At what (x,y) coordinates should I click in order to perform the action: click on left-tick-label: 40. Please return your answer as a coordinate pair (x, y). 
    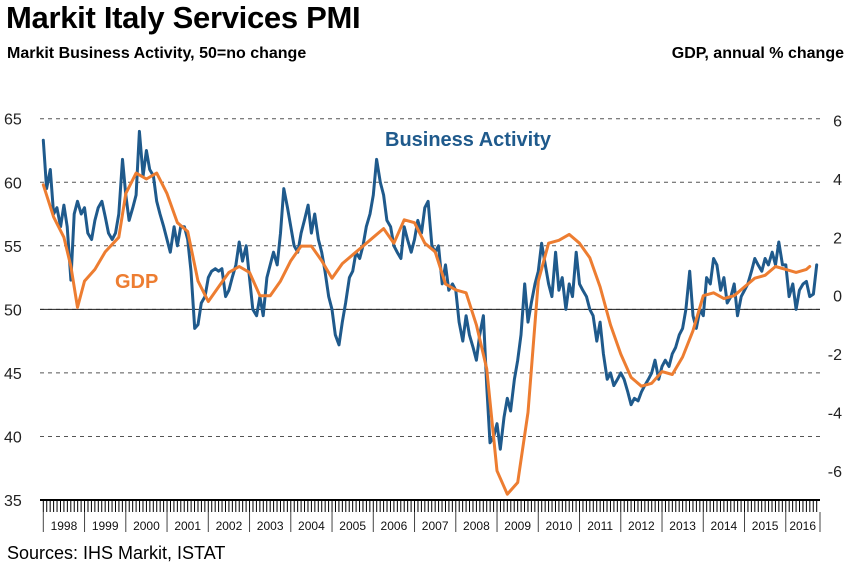
    Looking at the image, I should click on (13, 437).